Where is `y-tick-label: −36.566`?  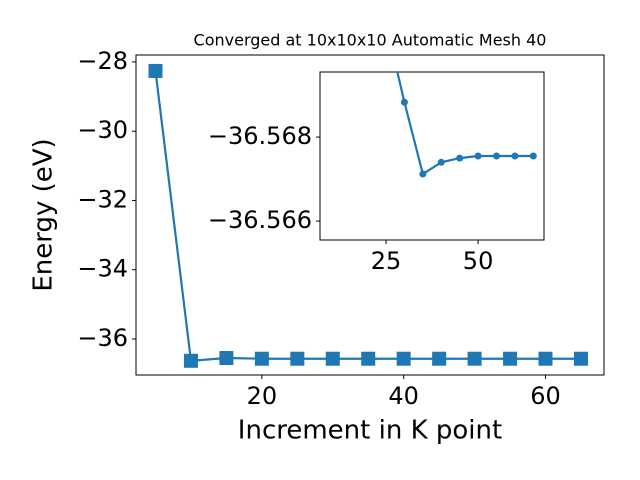
y-tick-label: −36.566 is located at coordinates (260, 220).